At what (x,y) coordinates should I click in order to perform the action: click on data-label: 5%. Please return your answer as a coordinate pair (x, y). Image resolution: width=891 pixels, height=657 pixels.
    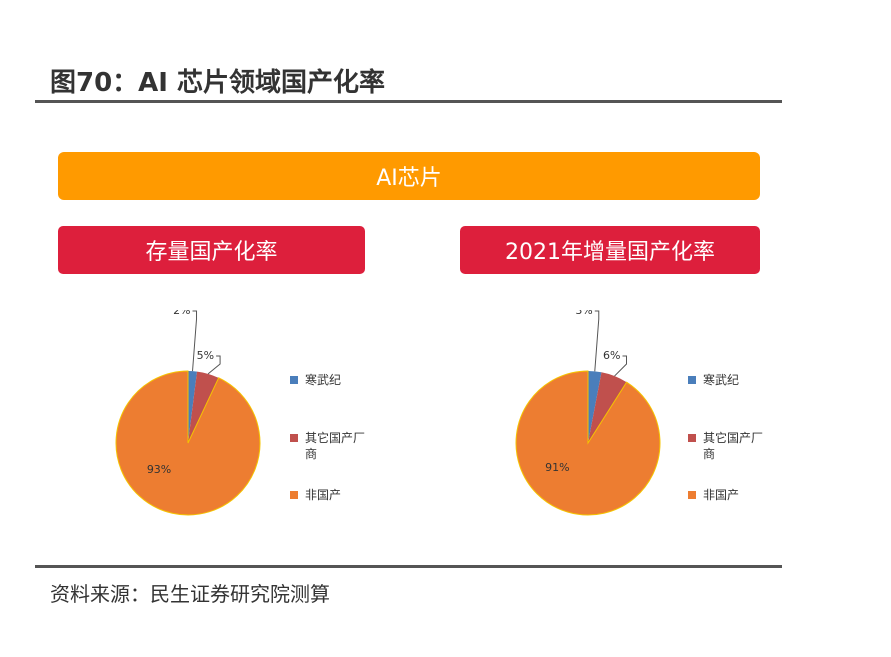
    Looking at the image, I should click on (205, 355).